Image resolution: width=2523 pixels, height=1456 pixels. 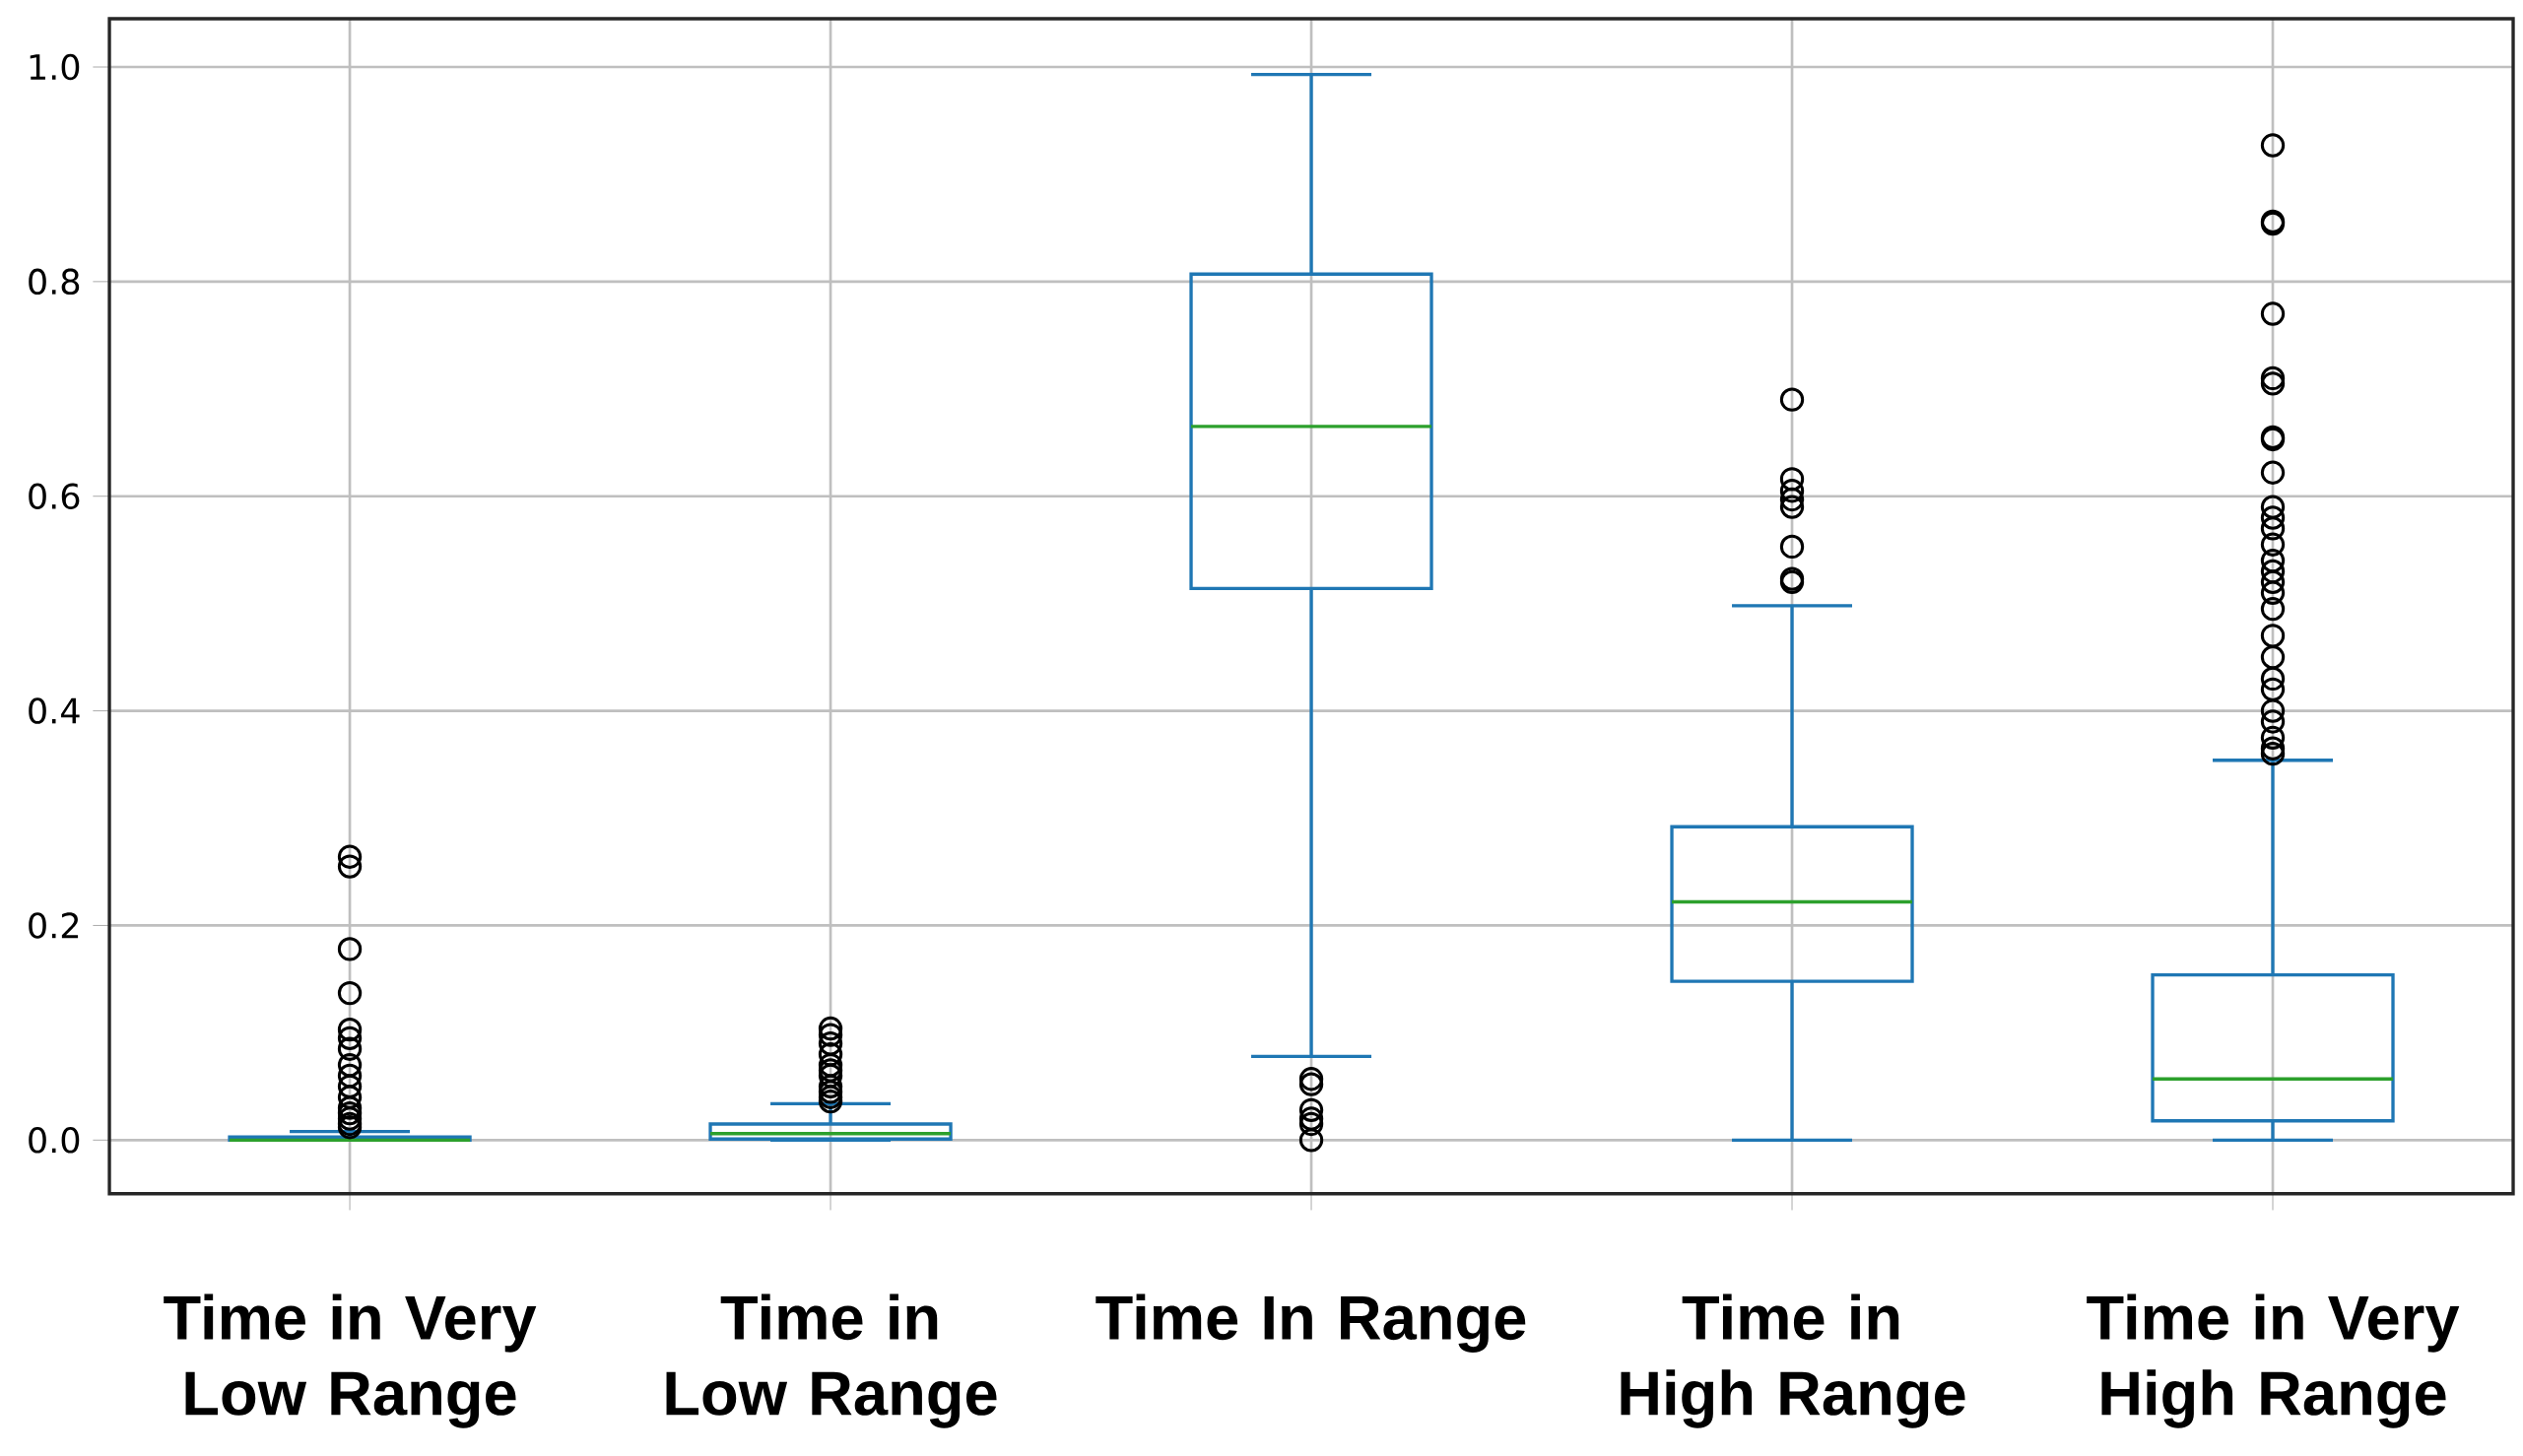 What do you see at coordinates (54, 925) in the screenshot?
I see `y-tick-label: 0.2` at bounding box center [54, 925].